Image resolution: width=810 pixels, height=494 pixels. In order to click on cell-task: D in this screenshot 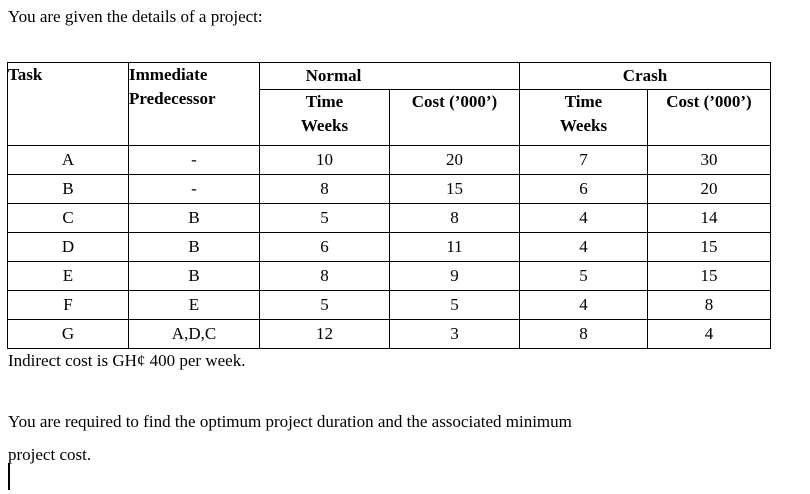, I will do `click(68, 247)`.